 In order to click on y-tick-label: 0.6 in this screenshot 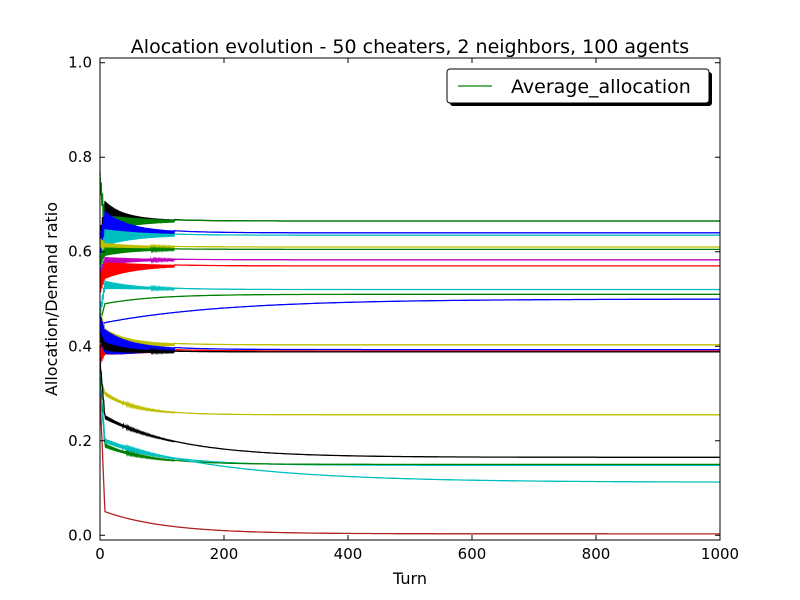, I will do `click(80, 252)`.